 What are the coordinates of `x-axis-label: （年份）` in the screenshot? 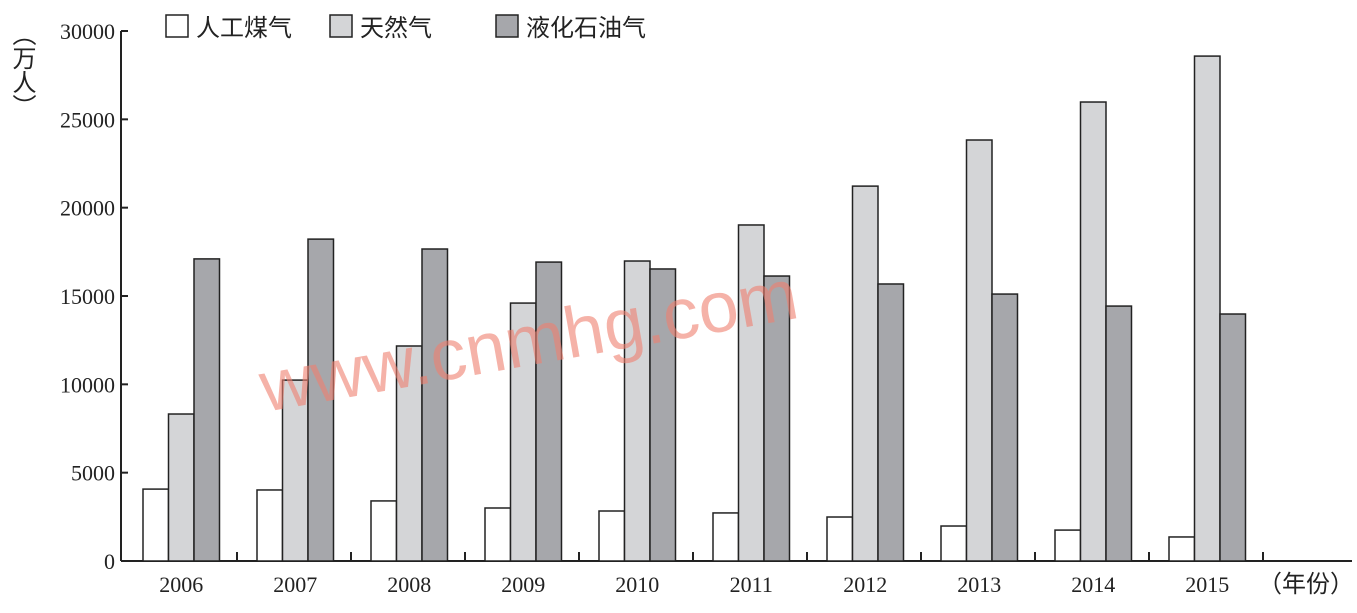 It's located at (1306, 584).